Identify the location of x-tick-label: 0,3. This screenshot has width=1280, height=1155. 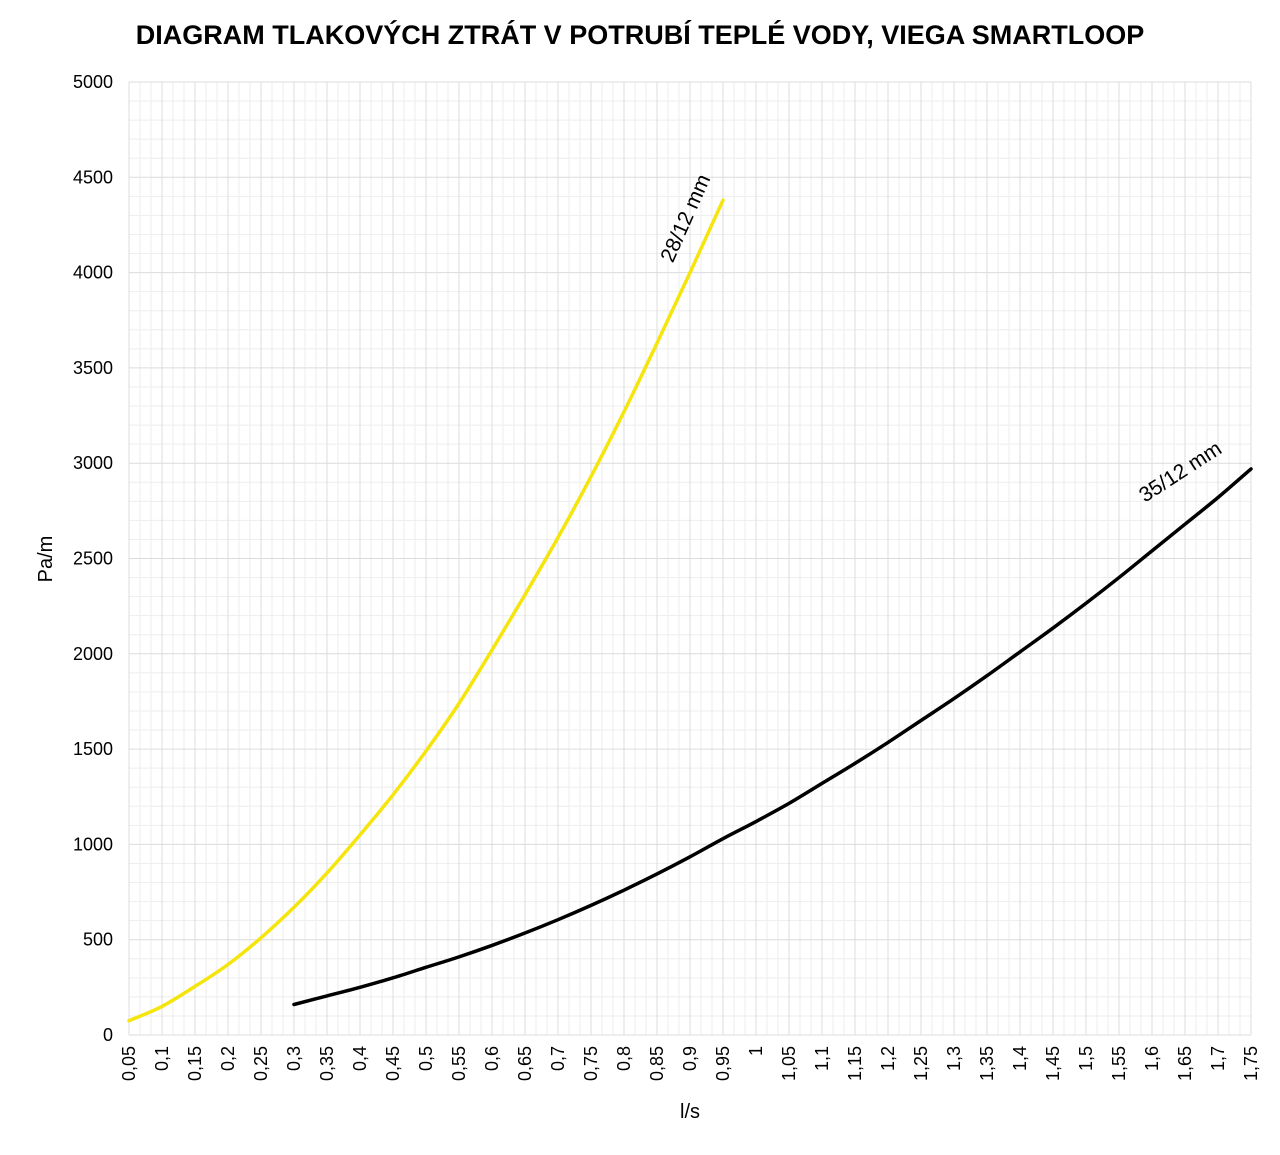
(294, 1058).